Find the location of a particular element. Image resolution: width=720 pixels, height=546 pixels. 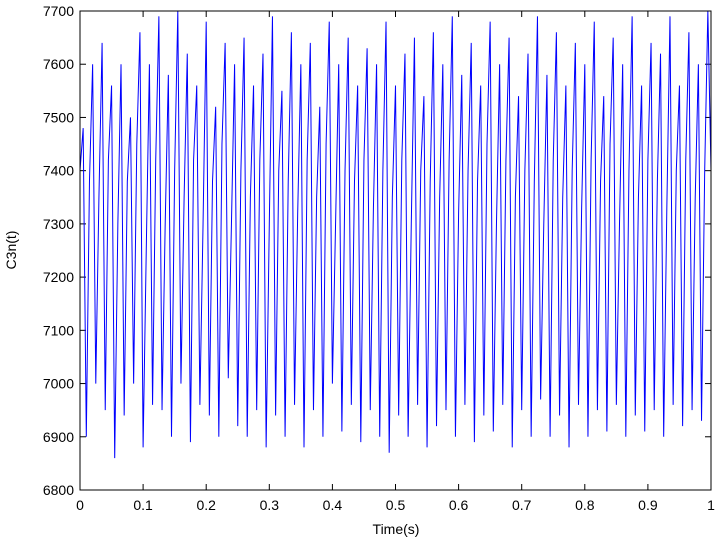

x-tick-label: 0.4 is located at coordinates (333, 505).